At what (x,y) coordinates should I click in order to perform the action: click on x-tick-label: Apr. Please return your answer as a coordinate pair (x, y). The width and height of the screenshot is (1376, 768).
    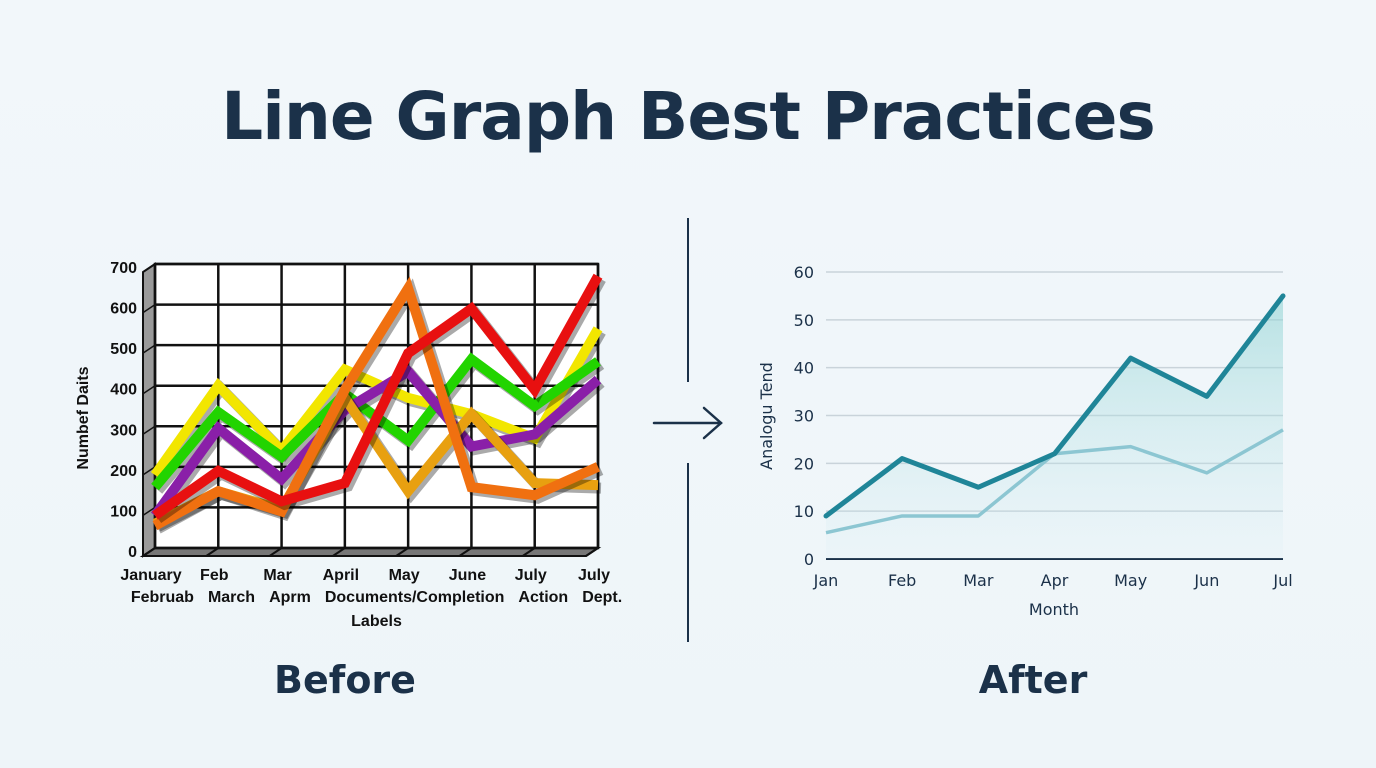
    Looking at the image, I should click on (1055, 580).